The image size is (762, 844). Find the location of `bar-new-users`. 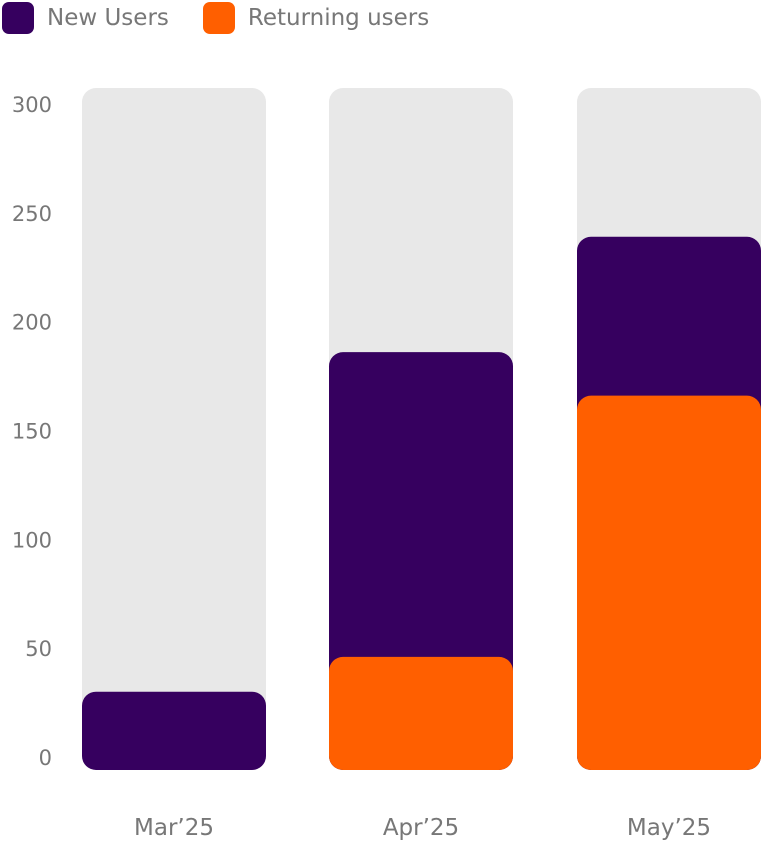

bar-new-users is located at coordinates (174, 730).